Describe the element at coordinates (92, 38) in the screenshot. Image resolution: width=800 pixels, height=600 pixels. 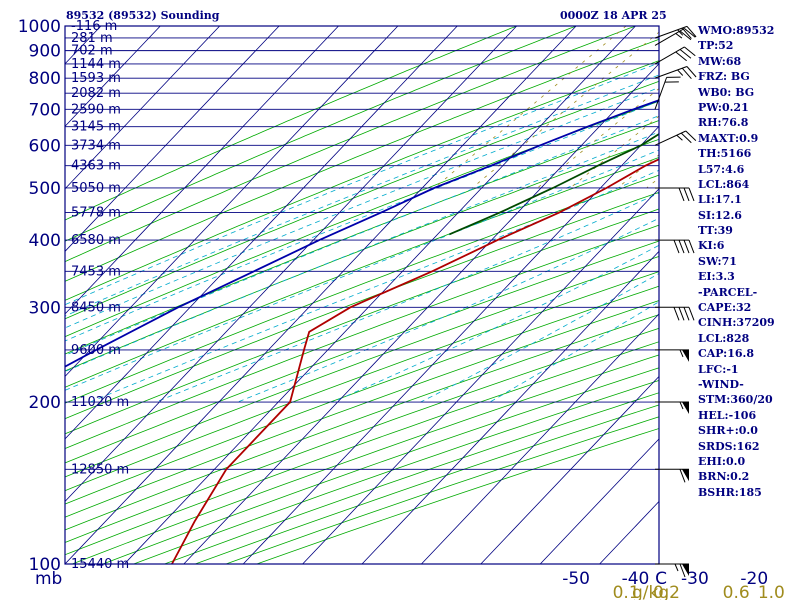
I see `height-label: 281 m` at that location.